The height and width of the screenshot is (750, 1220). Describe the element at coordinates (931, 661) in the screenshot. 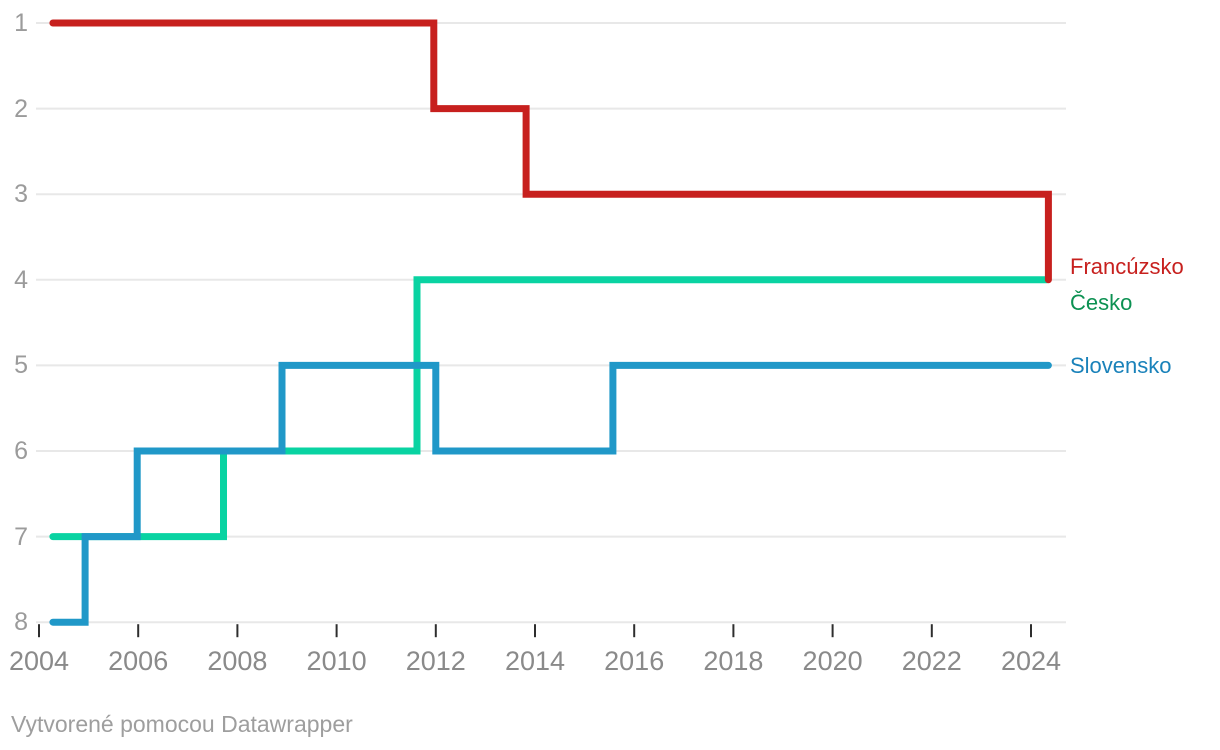

I see `x-tick-label: 2022` at that location.